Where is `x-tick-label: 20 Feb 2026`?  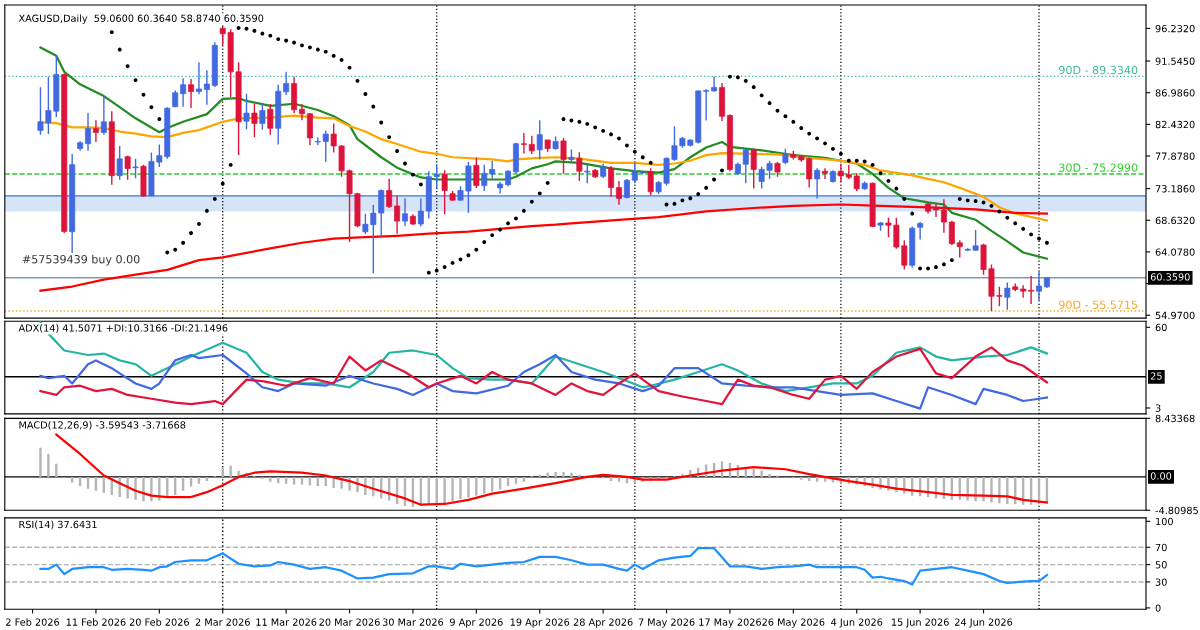 x-tick-label: 20 Feb 2026 is located at coordinates (159, 622).